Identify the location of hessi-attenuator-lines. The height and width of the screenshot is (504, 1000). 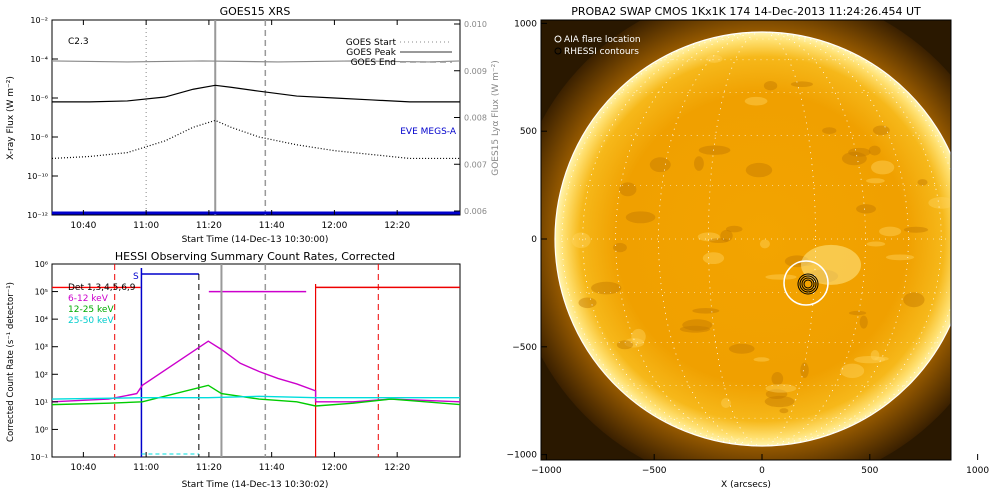
(287, 360).